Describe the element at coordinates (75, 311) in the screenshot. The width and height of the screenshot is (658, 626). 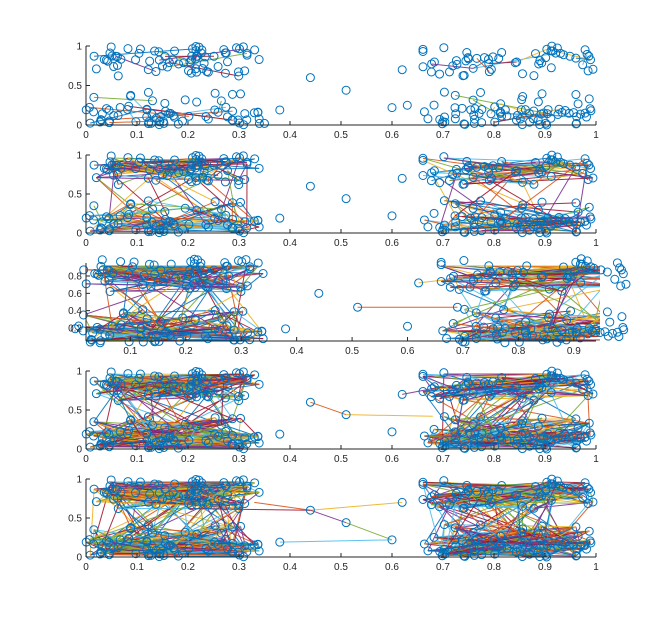
I see `y-tick-label: 0.4` at that location.